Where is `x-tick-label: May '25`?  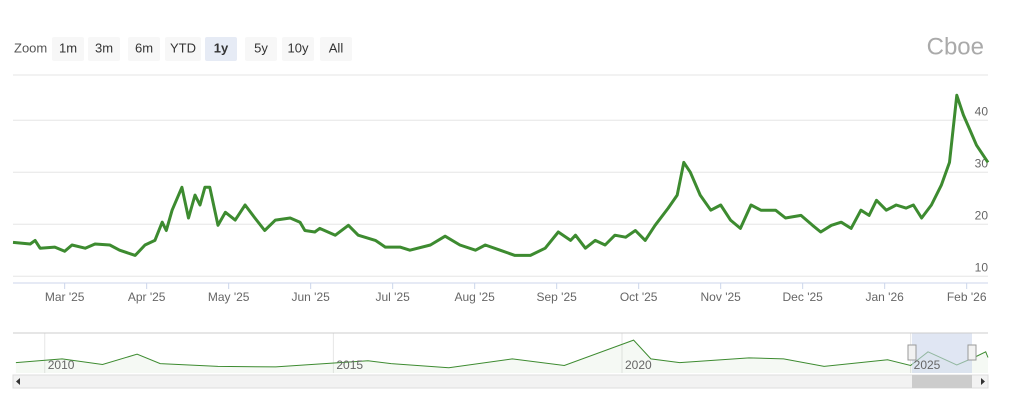 x-tick-label: May '25 is located at coordinates (229, 297).